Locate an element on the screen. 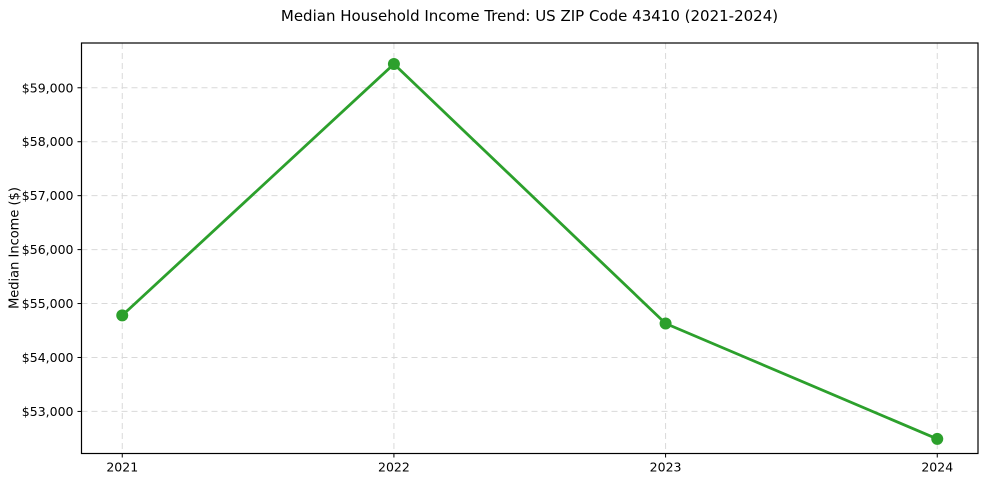 The width and height of the screenshot is (989, 490). y-tick-label: $57,000 is located at coordinates (48, 195).